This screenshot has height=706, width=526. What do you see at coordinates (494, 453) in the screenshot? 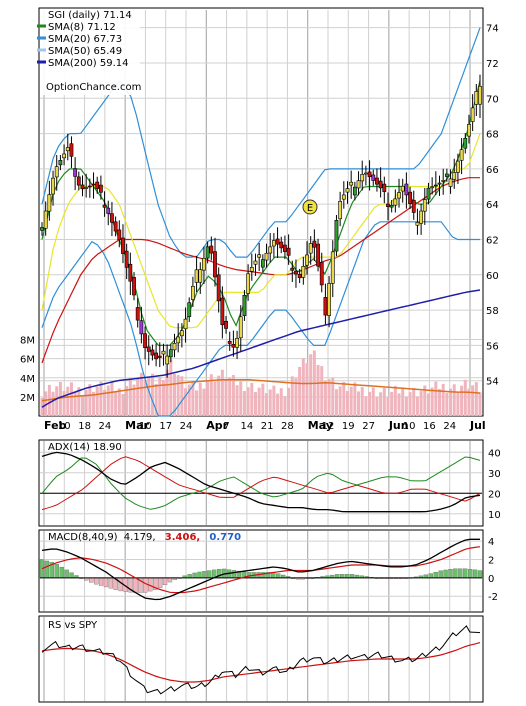
I see `adx-tick-label: 40` at bounding box center [494, 453].